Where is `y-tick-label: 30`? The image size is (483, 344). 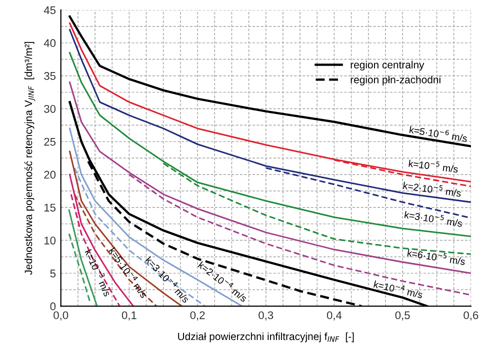
y-tick-label: 30 is located at coordinates (50, 108).